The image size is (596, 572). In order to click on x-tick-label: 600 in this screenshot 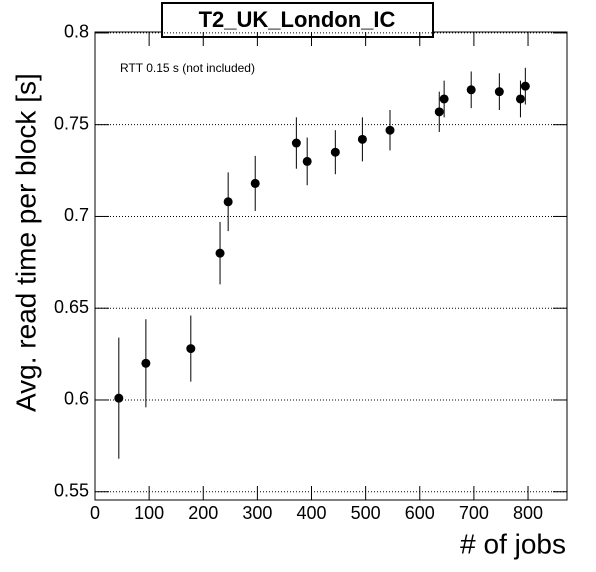, I will do `click(420, 513)`.